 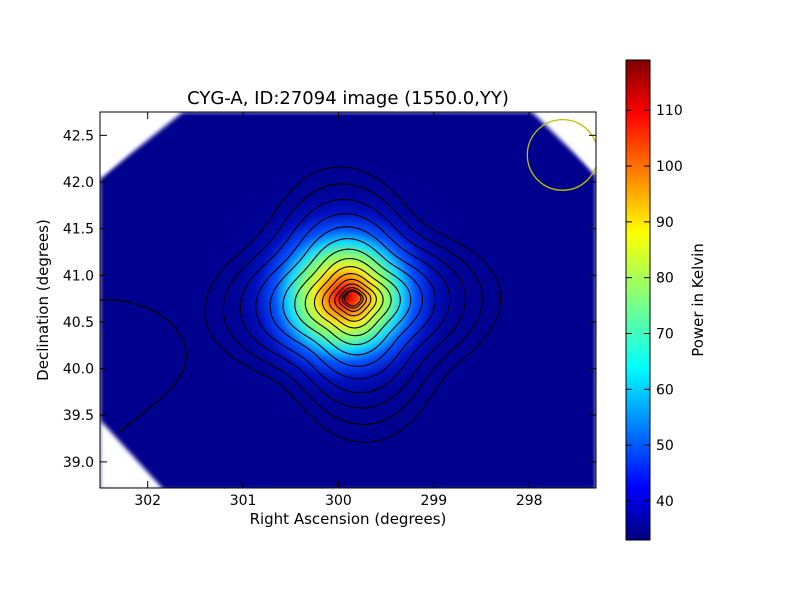 I want to click on colorbar-tick-label: 100, so click(x=669, y=167).